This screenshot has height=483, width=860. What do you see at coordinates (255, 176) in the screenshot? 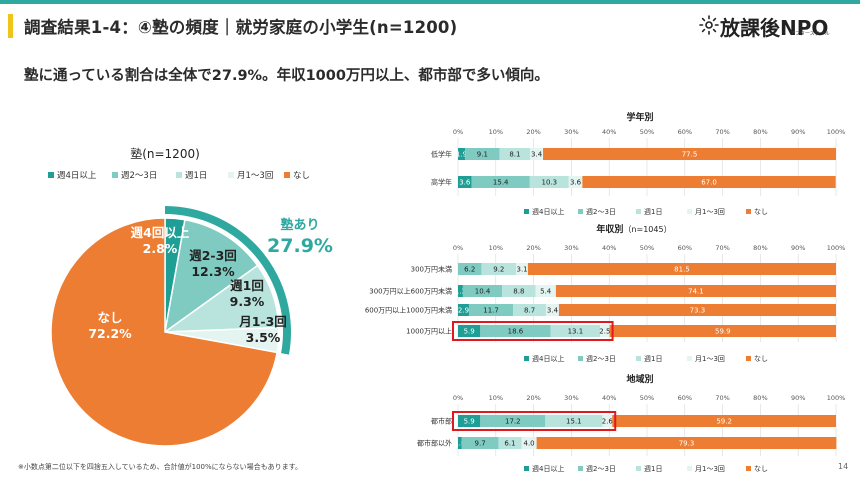
I see `pie-legend-label-3: 月1～3回` at bounding box center [255, 176].